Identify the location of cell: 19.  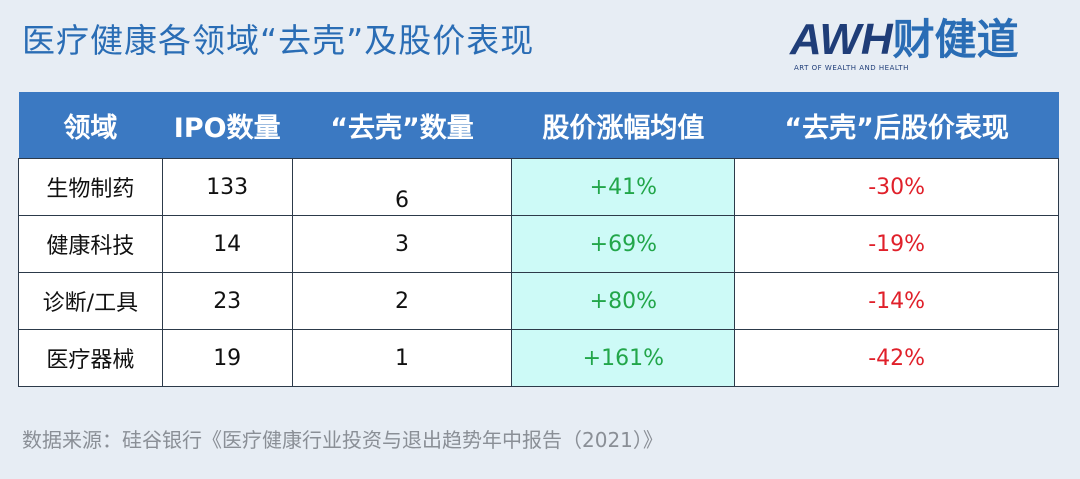
(227, 358).